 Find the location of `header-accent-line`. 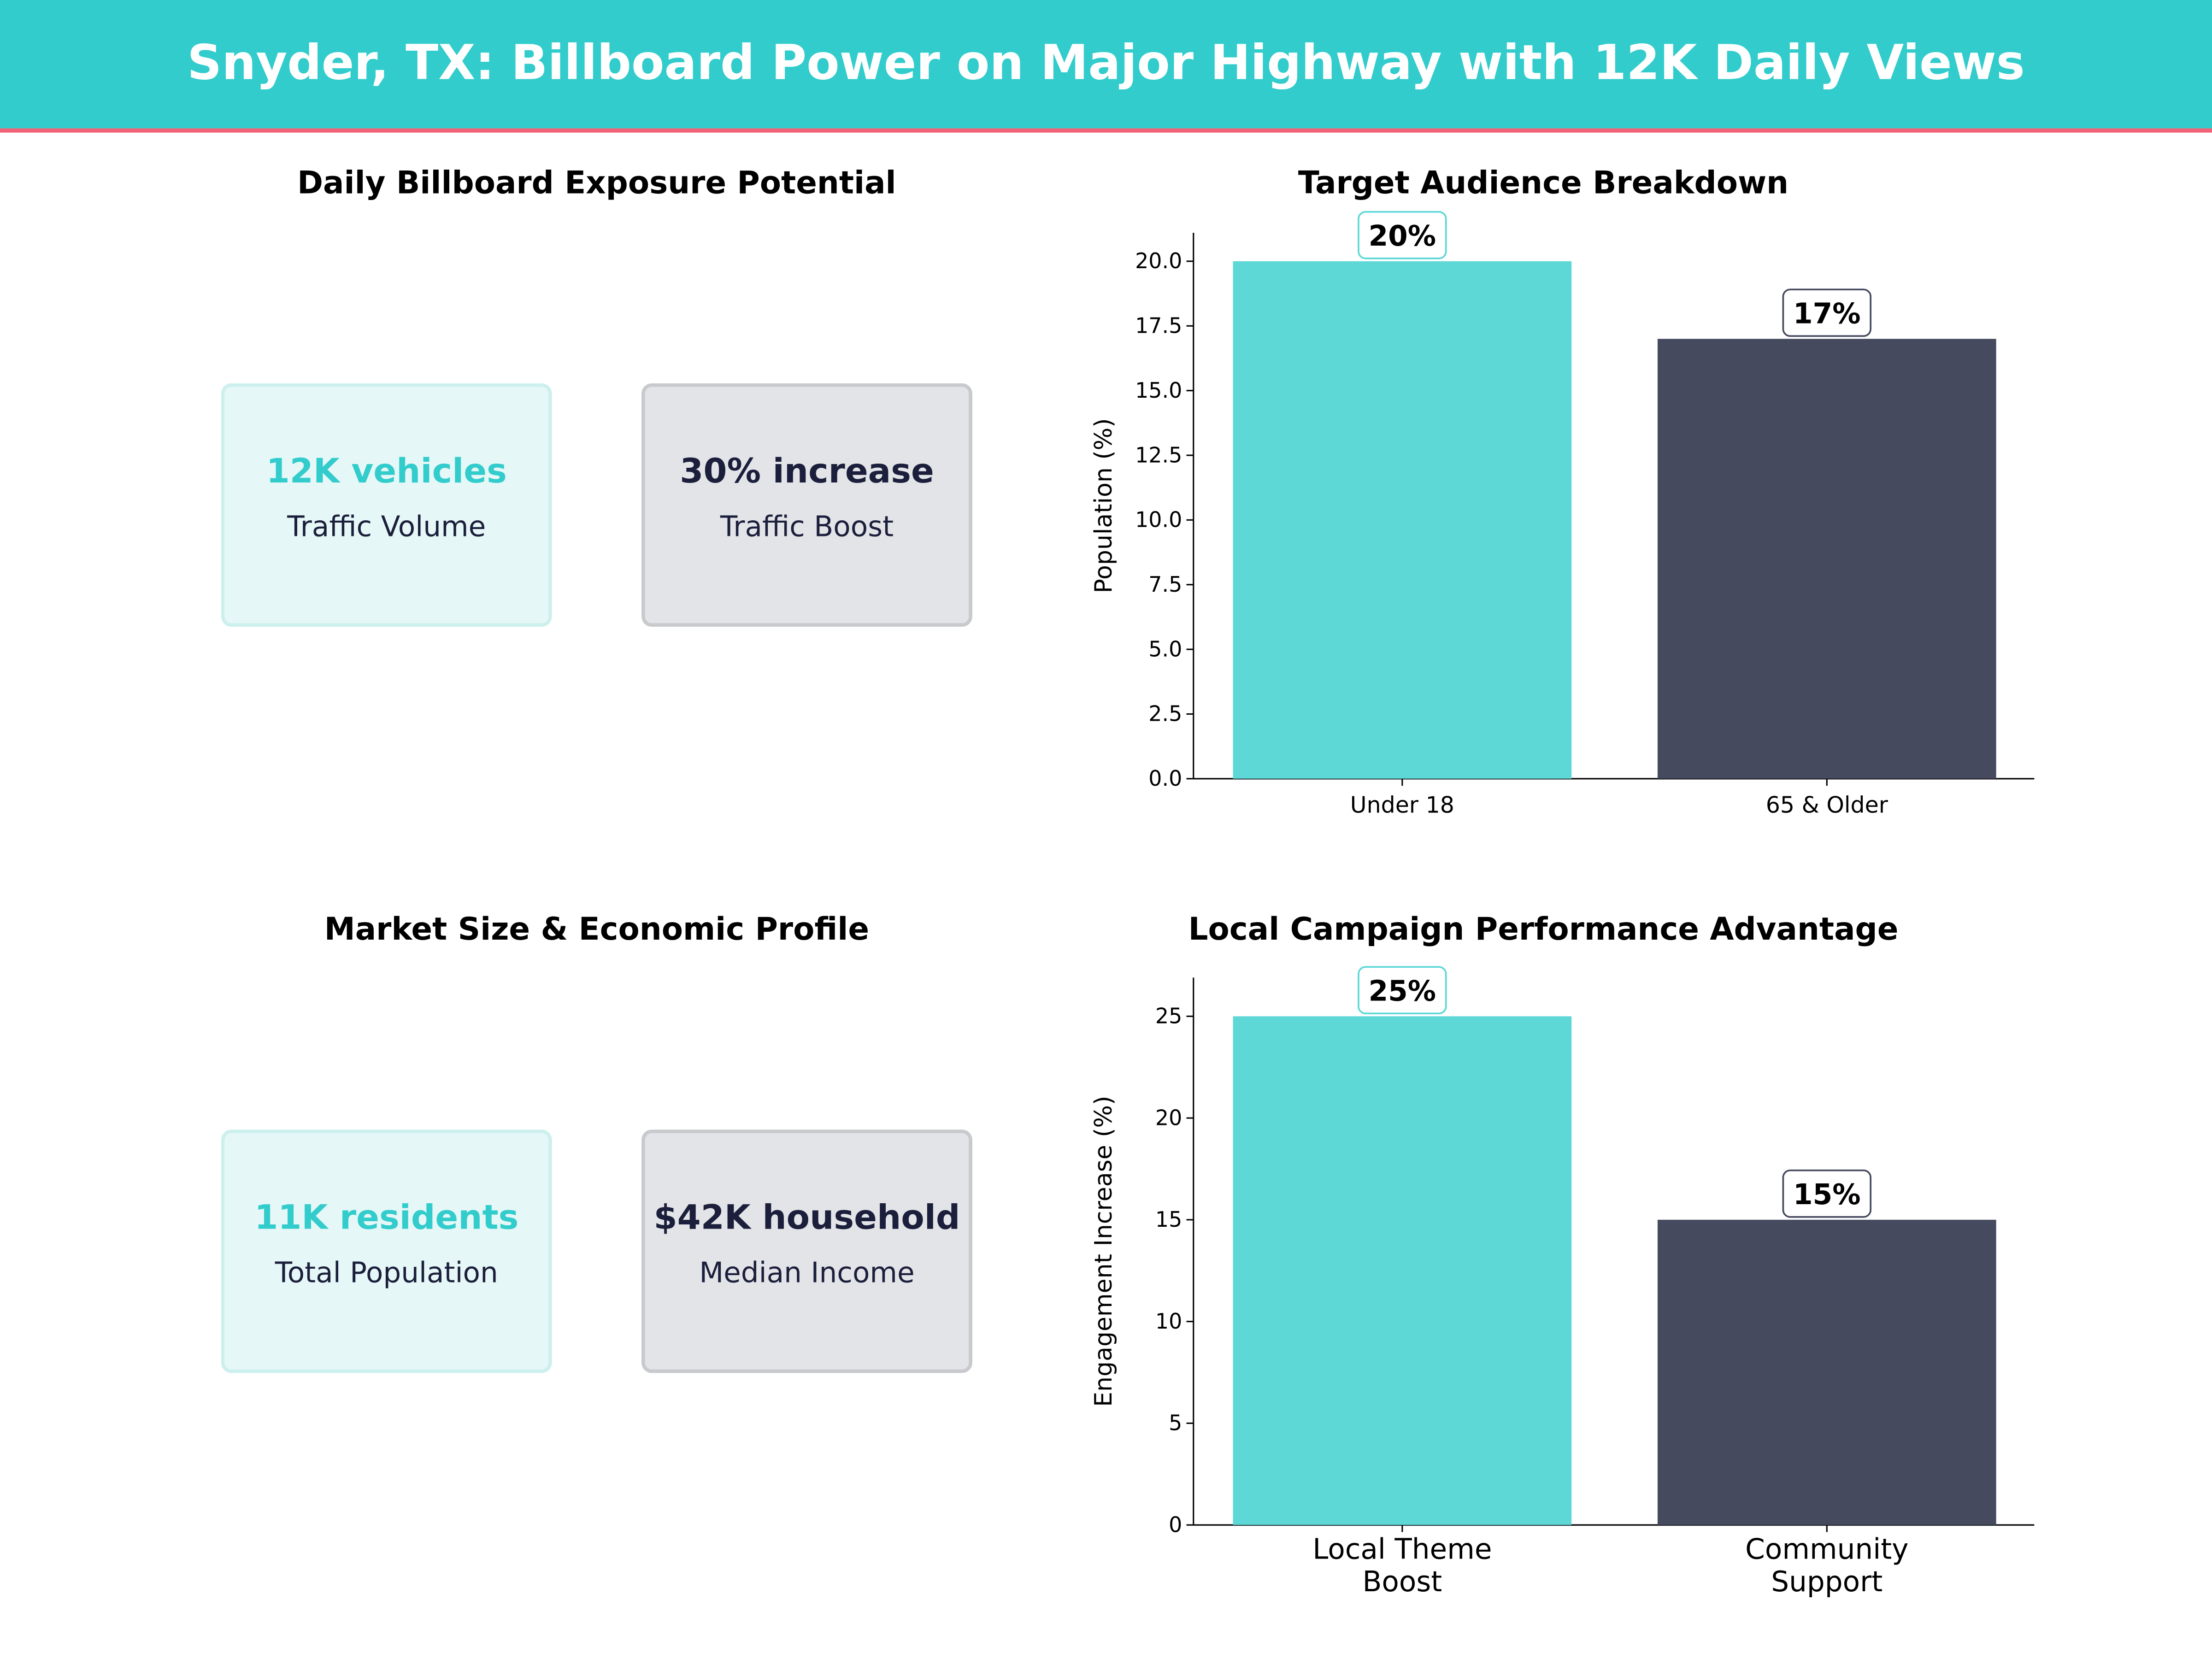

header-accent-line is located at coordinates (1106, 130).